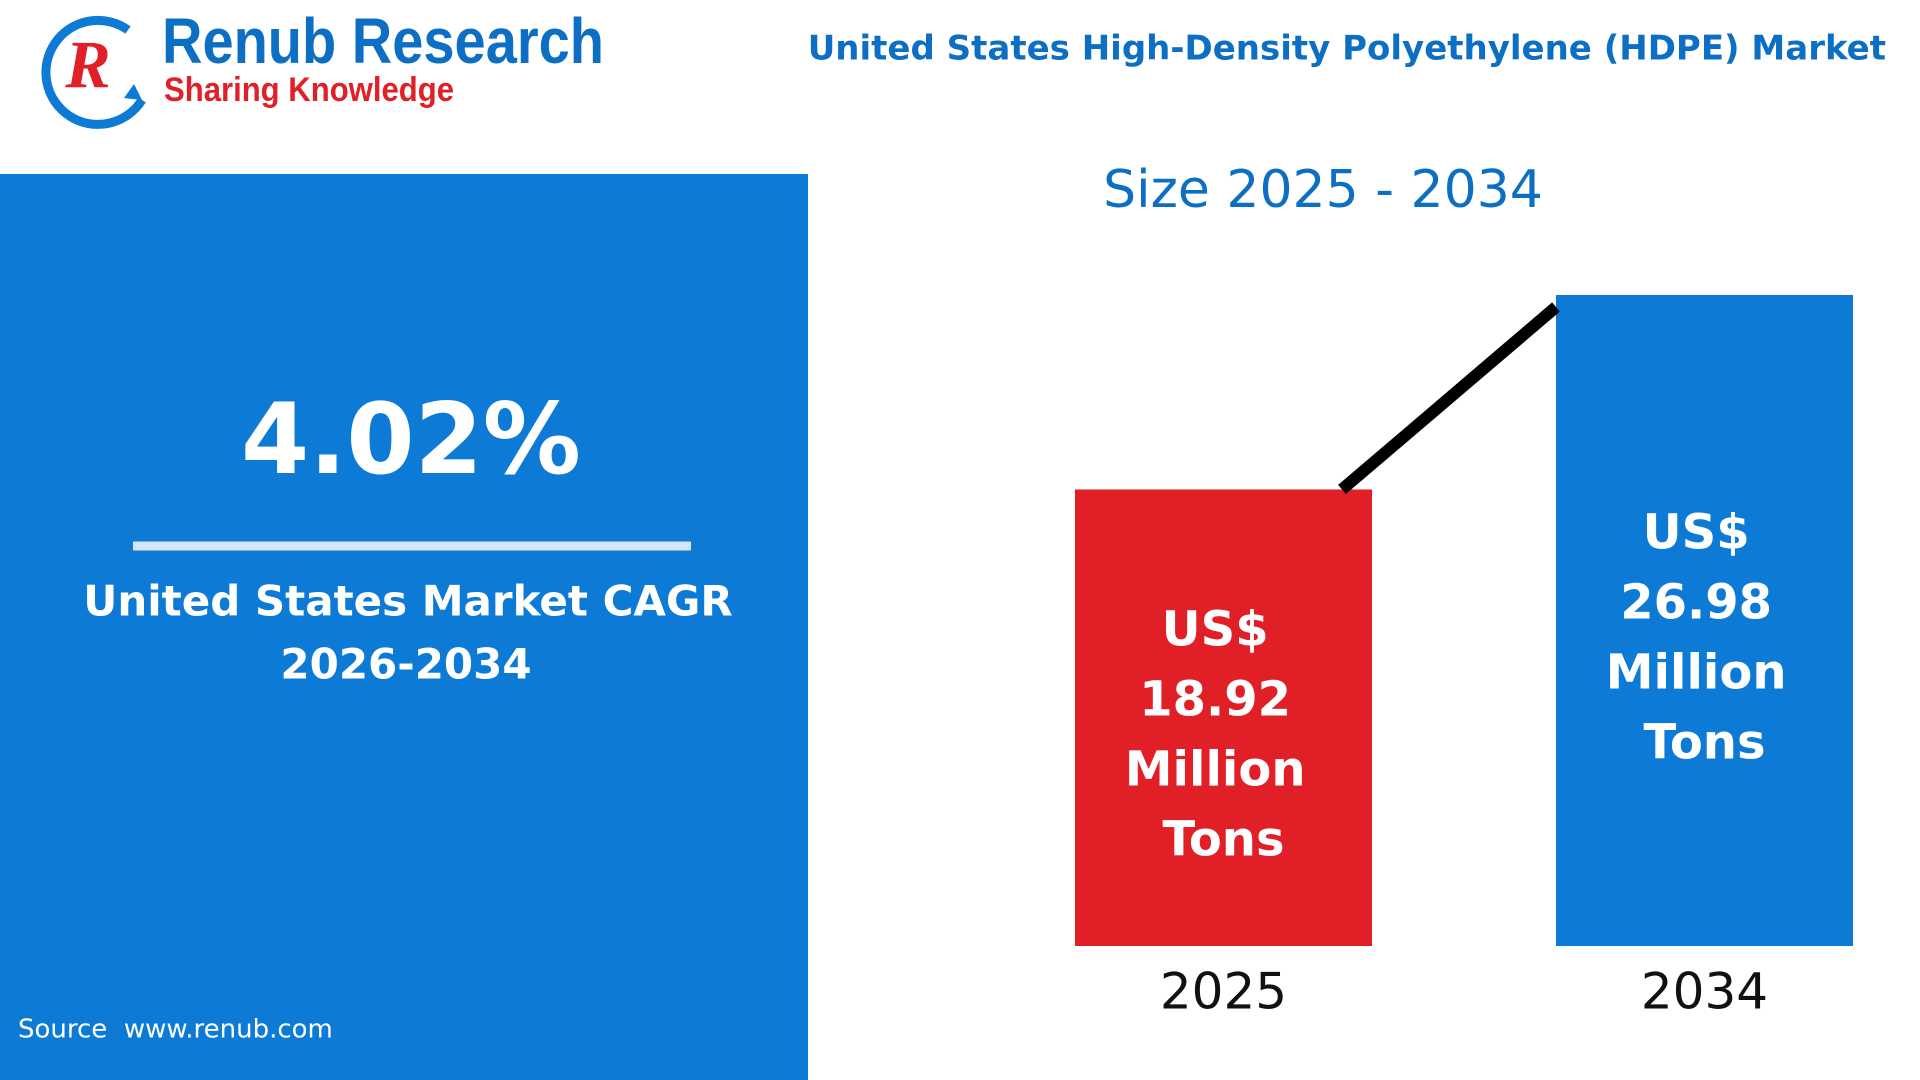  Describe the element at coordinates (383, 41) in the screenshot. I see `brand-name: Renub Research` at that location.